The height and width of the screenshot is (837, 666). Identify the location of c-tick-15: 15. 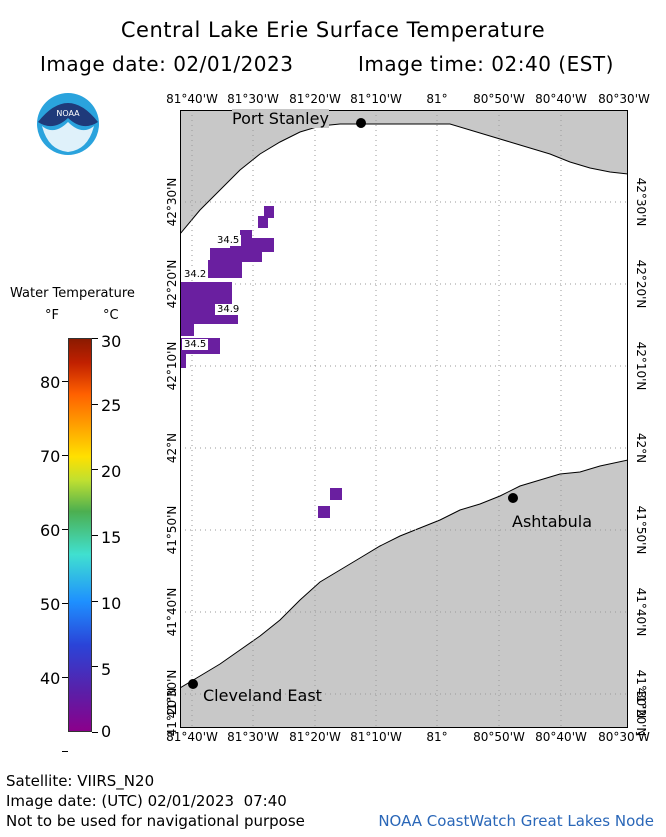
(111, 537).